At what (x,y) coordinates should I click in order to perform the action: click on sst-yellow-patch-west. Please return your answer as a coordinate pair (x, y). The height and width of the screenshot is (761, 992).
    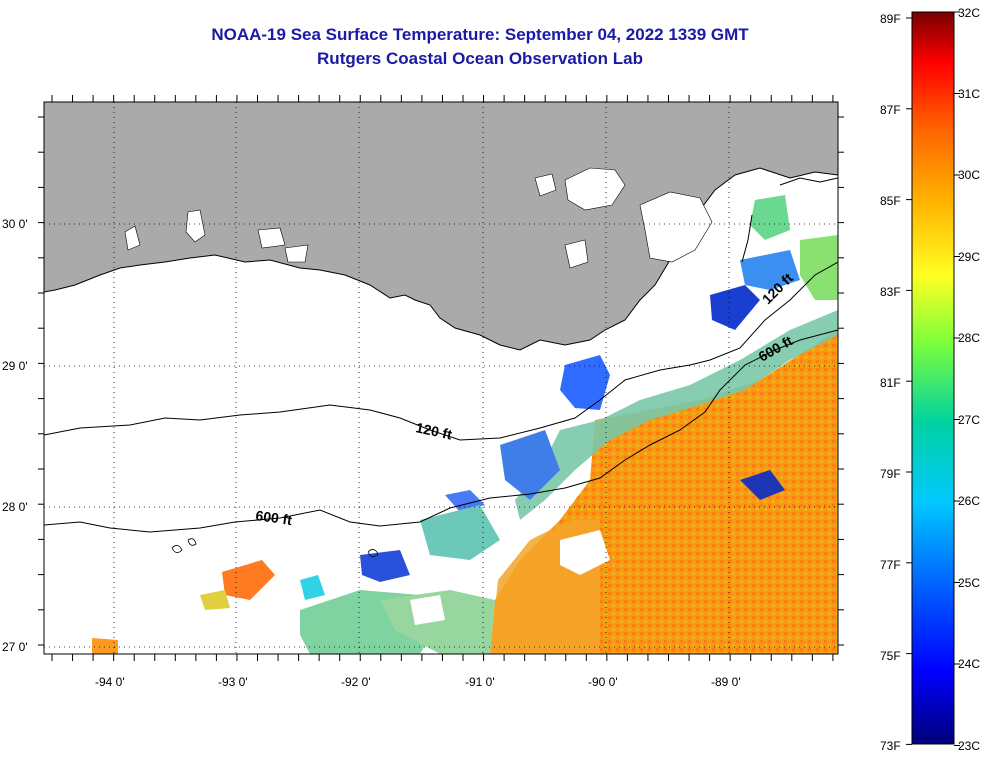
    Looking at the image, I should click on (215, 600).